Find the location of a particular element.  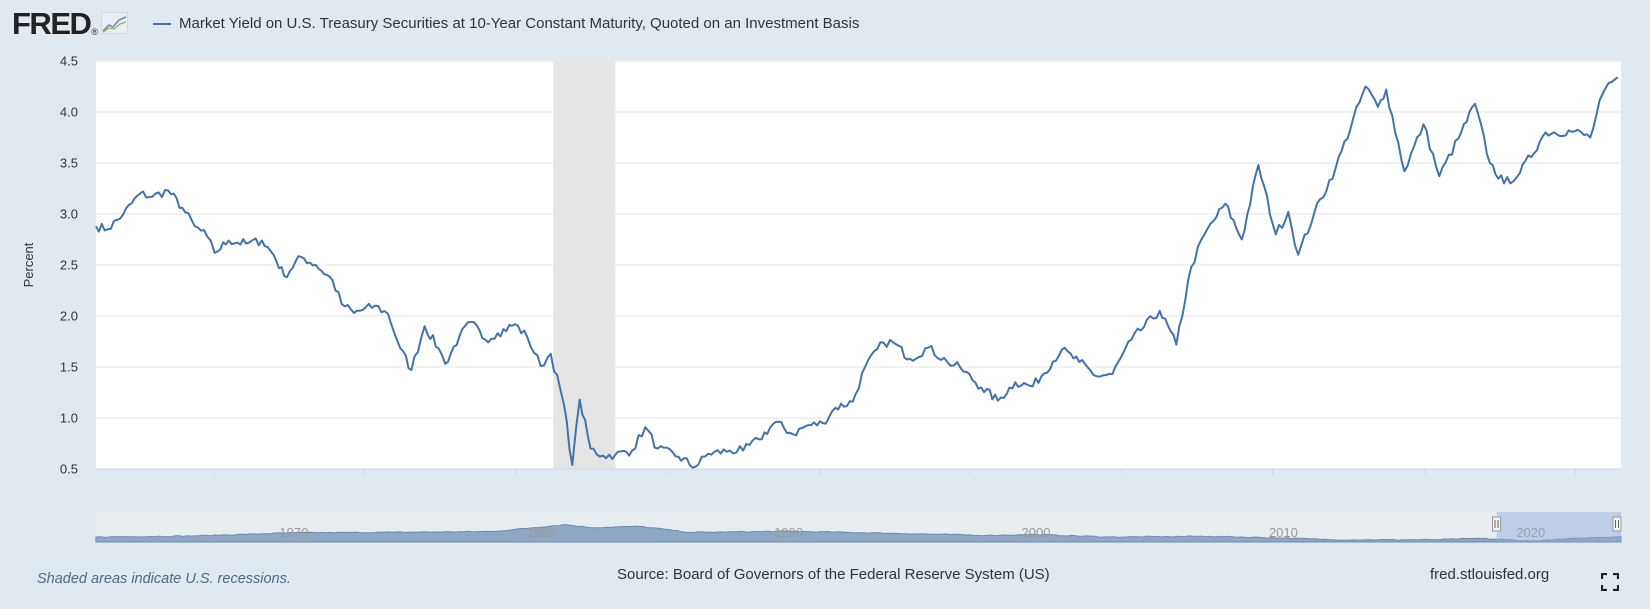

fullscreen-icon is located at coordinates (1610, 582).